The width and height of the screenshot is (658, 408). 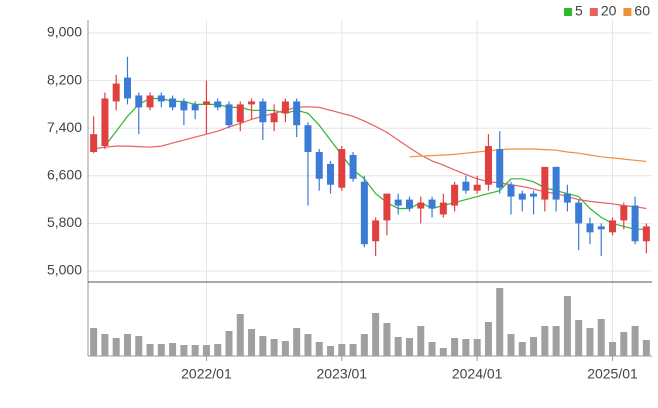 I want to click on x-tick-label: 2022/01, so click(x=206, y=374).